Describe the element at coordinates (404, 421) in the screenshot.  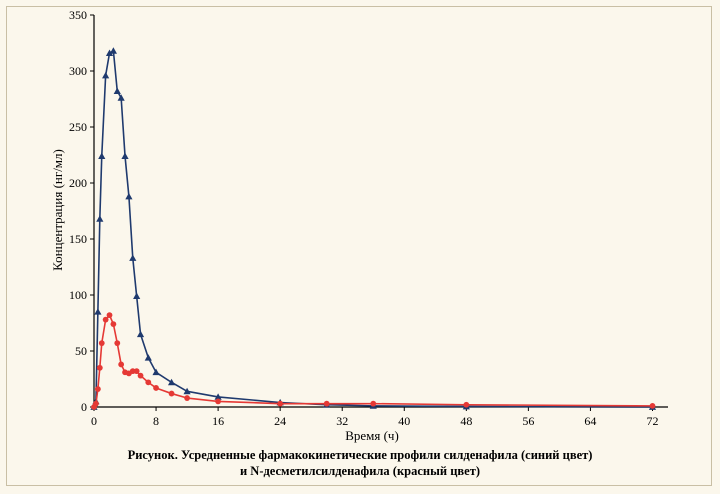
I see `x-tick-label: 40` at that location.